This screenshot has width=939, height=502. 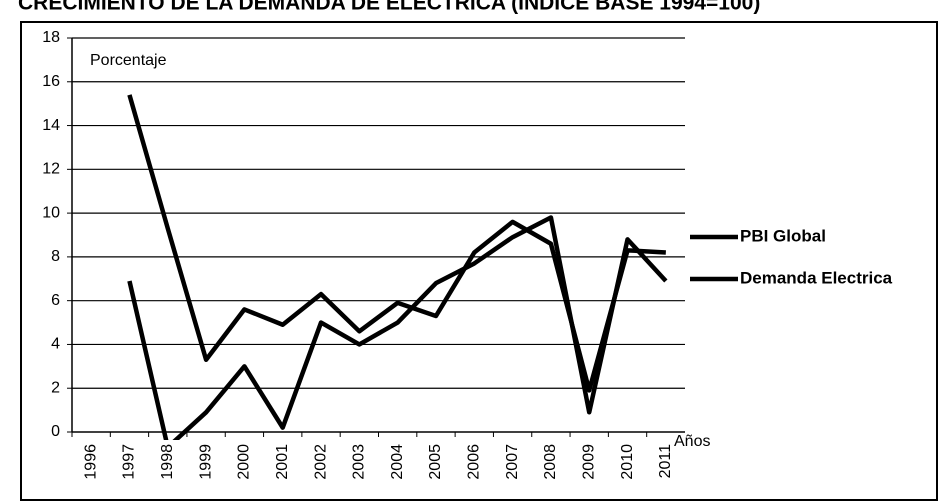 What do you see at coordinates (55, 256) in the screenshot?
I see `y-tick-label: 8` at bounding box center [55, 256].